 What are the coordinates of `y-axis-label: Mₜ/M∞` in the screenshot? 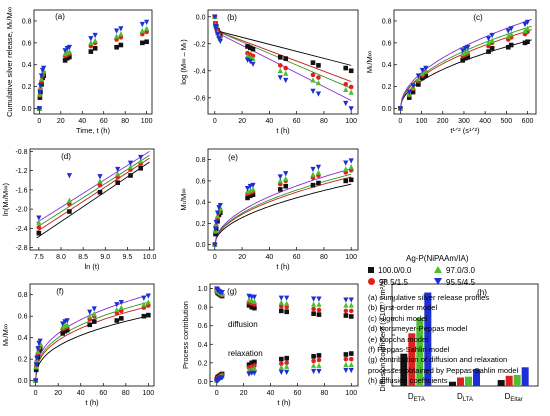 It's located at (369, 62).